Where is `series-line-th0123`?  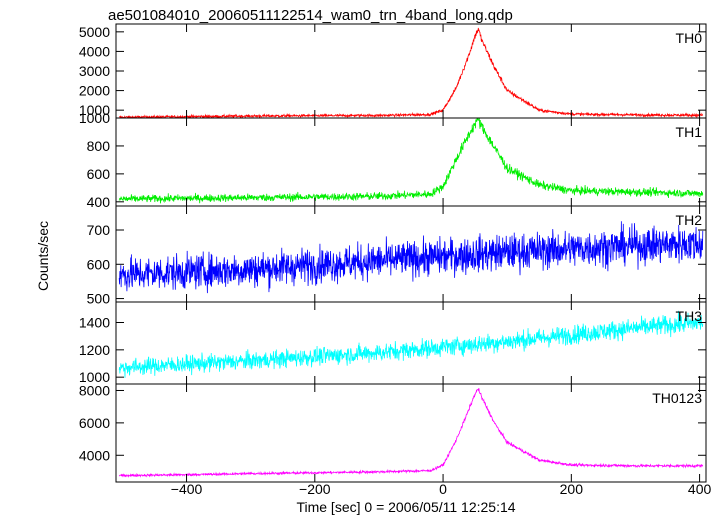 series-line-th0123 is located at coordinates (411, 432).